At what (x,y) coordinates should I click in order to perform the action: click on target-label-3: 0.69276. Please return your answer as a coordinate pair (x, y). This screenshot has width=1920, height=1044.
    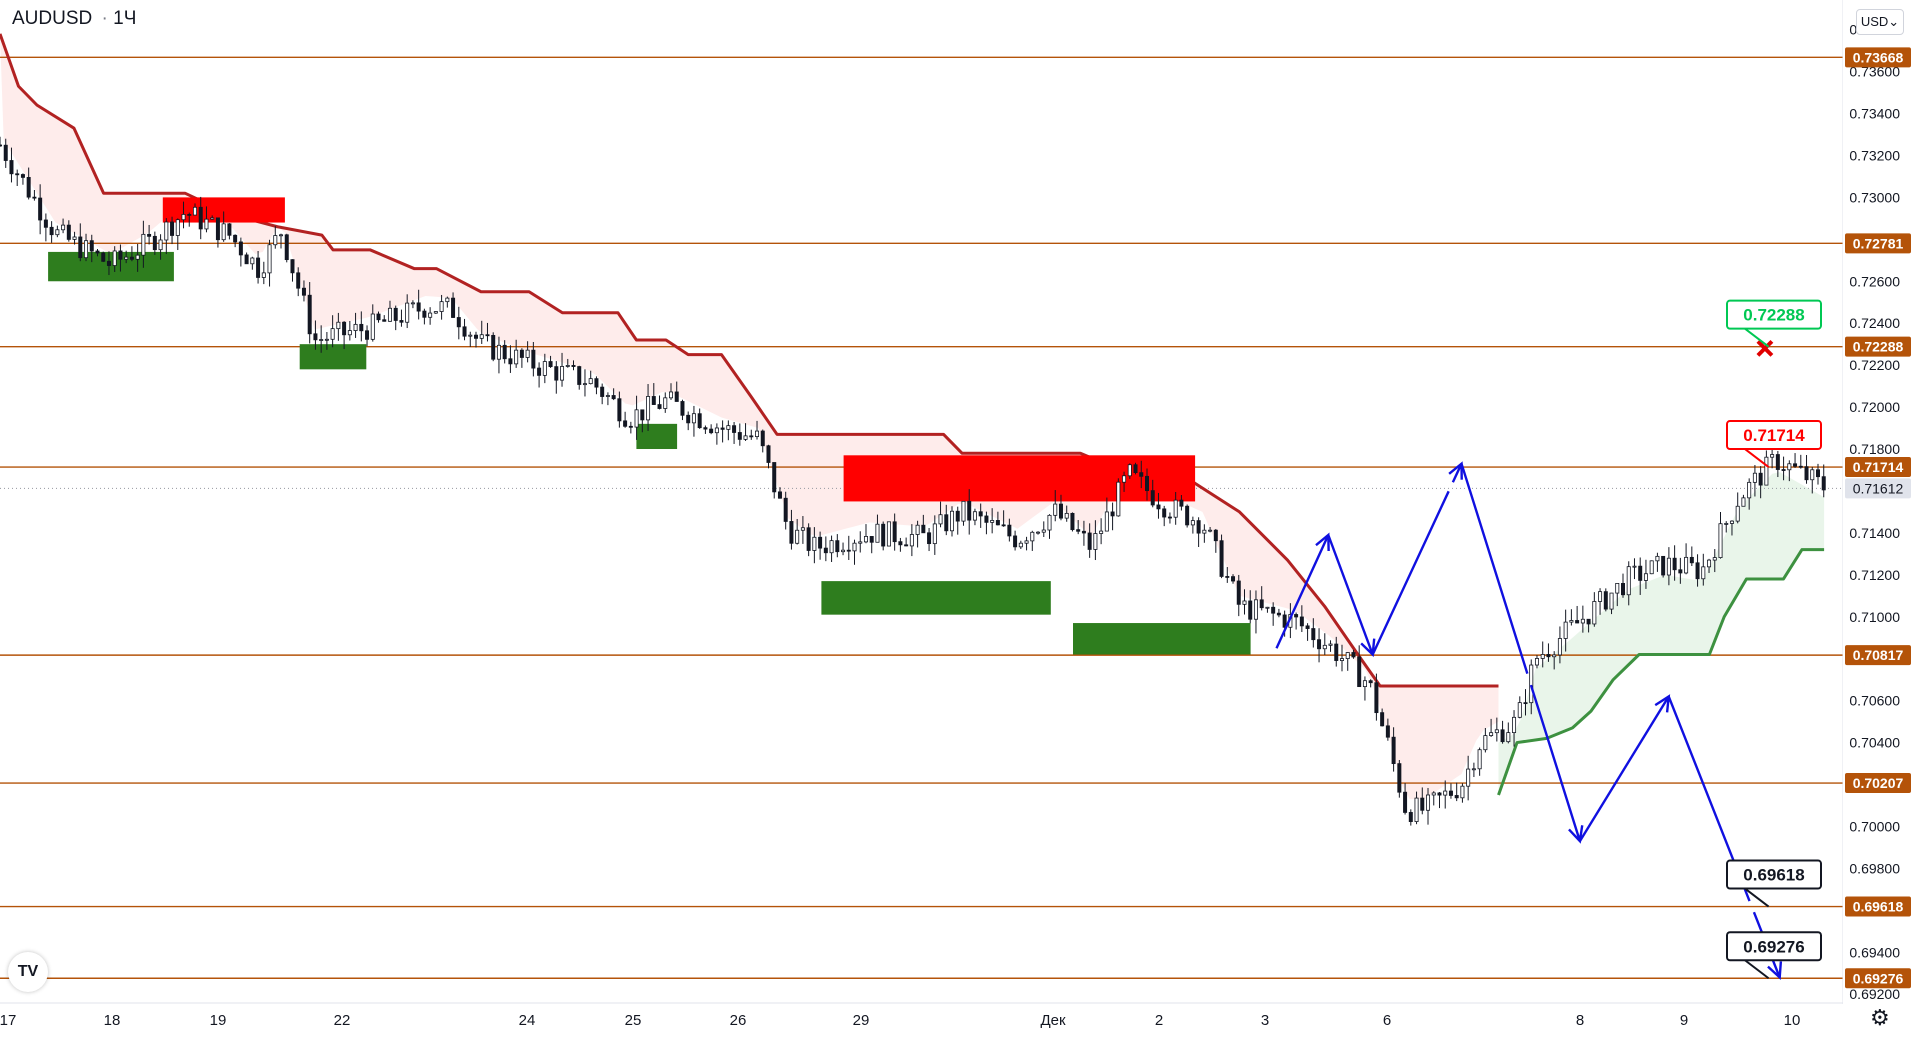
    Looking at the image, I should click on (1773, 946).